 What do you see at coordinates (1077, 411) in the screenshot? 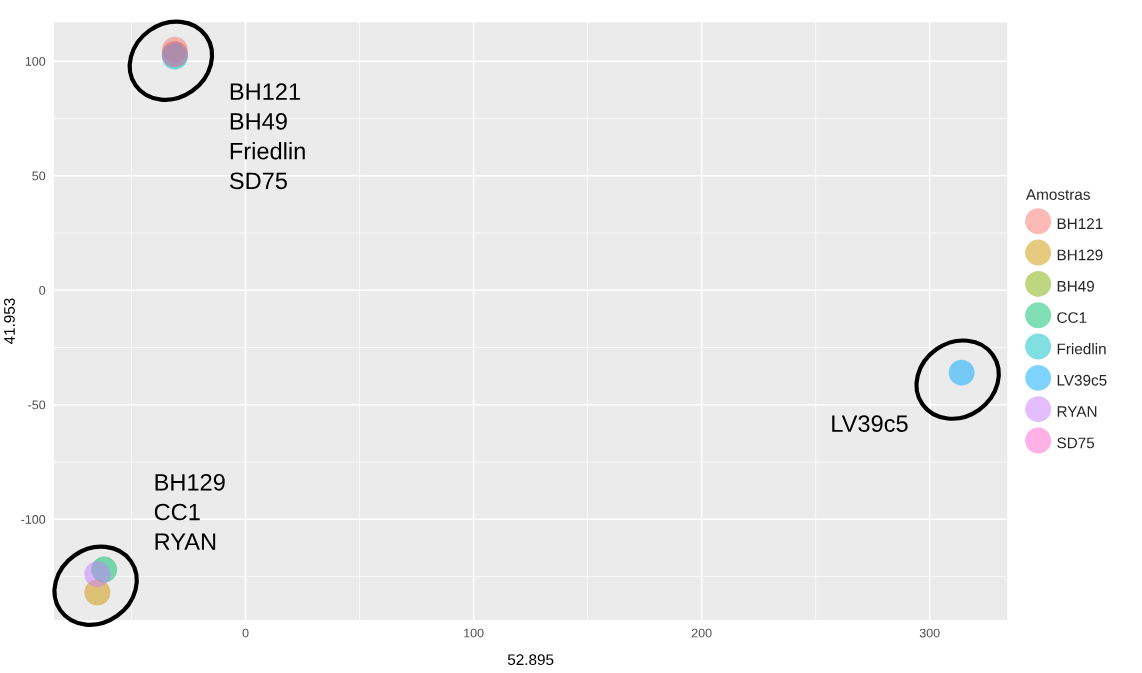
I see `legend-label: RYAN` at bounding box center [1077, 411].